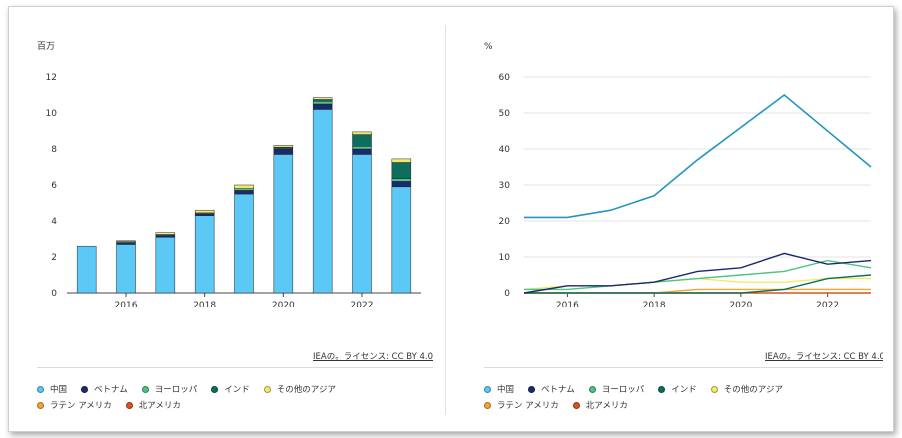 Image resolution: width=902 pixels, height=438 pixels. I want to click on bar-y-tick-label: 6, so click(54, 186).